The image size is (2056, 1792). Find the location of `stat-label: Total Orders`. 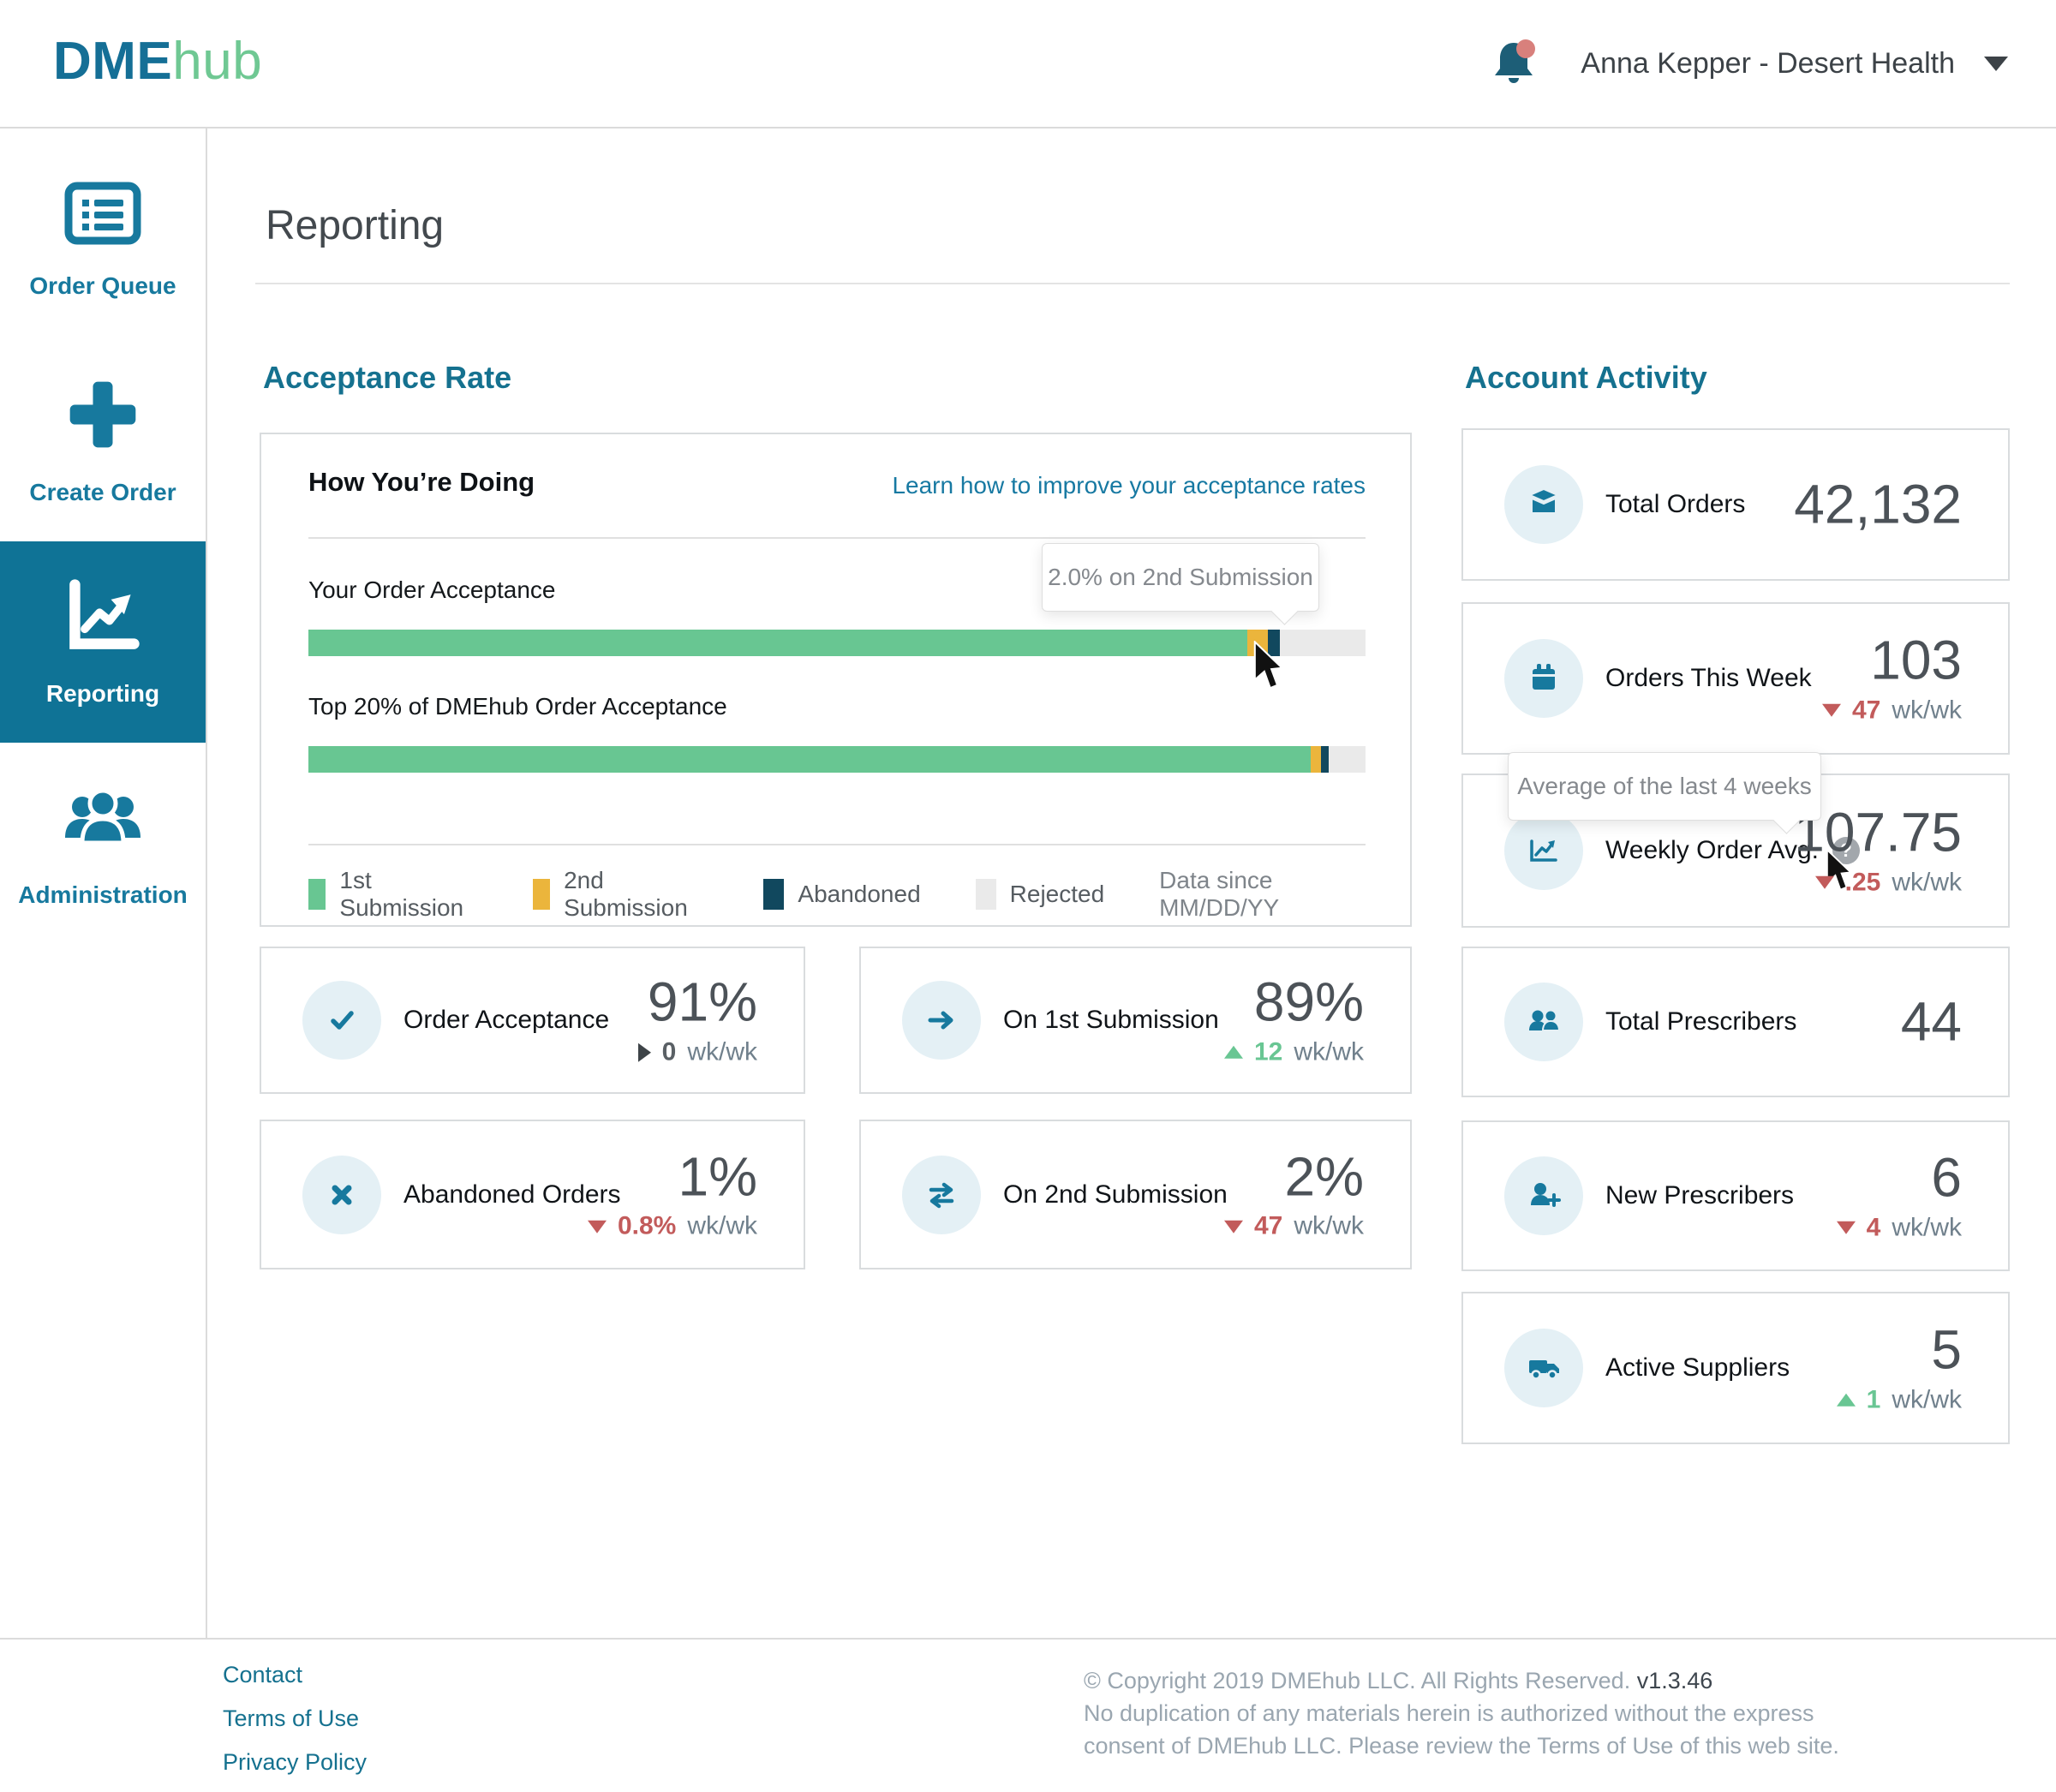

stat-label: Total Orders is located at coordinates (1675, 504).